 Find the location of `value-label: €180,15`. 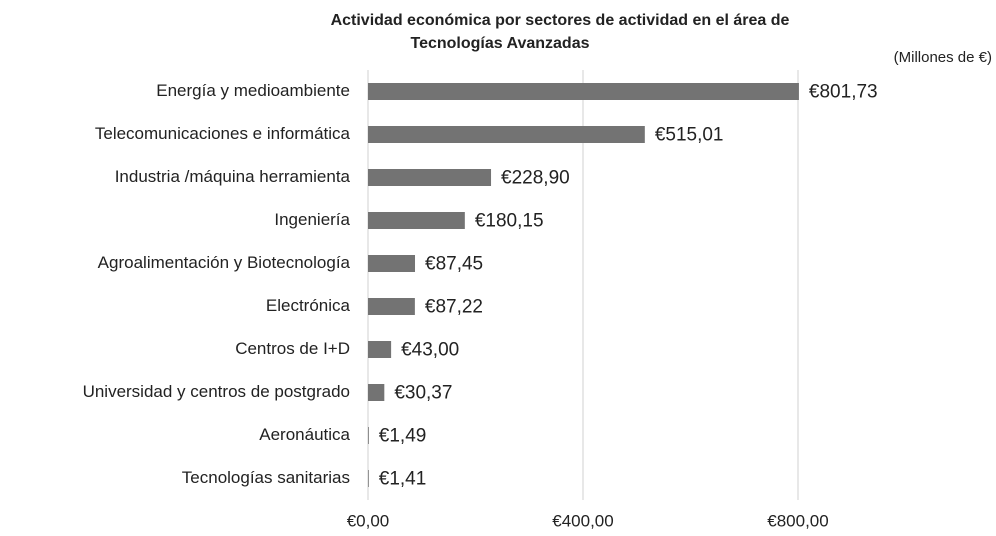

value-label: €180,15 is located at coordinates (509, 221).